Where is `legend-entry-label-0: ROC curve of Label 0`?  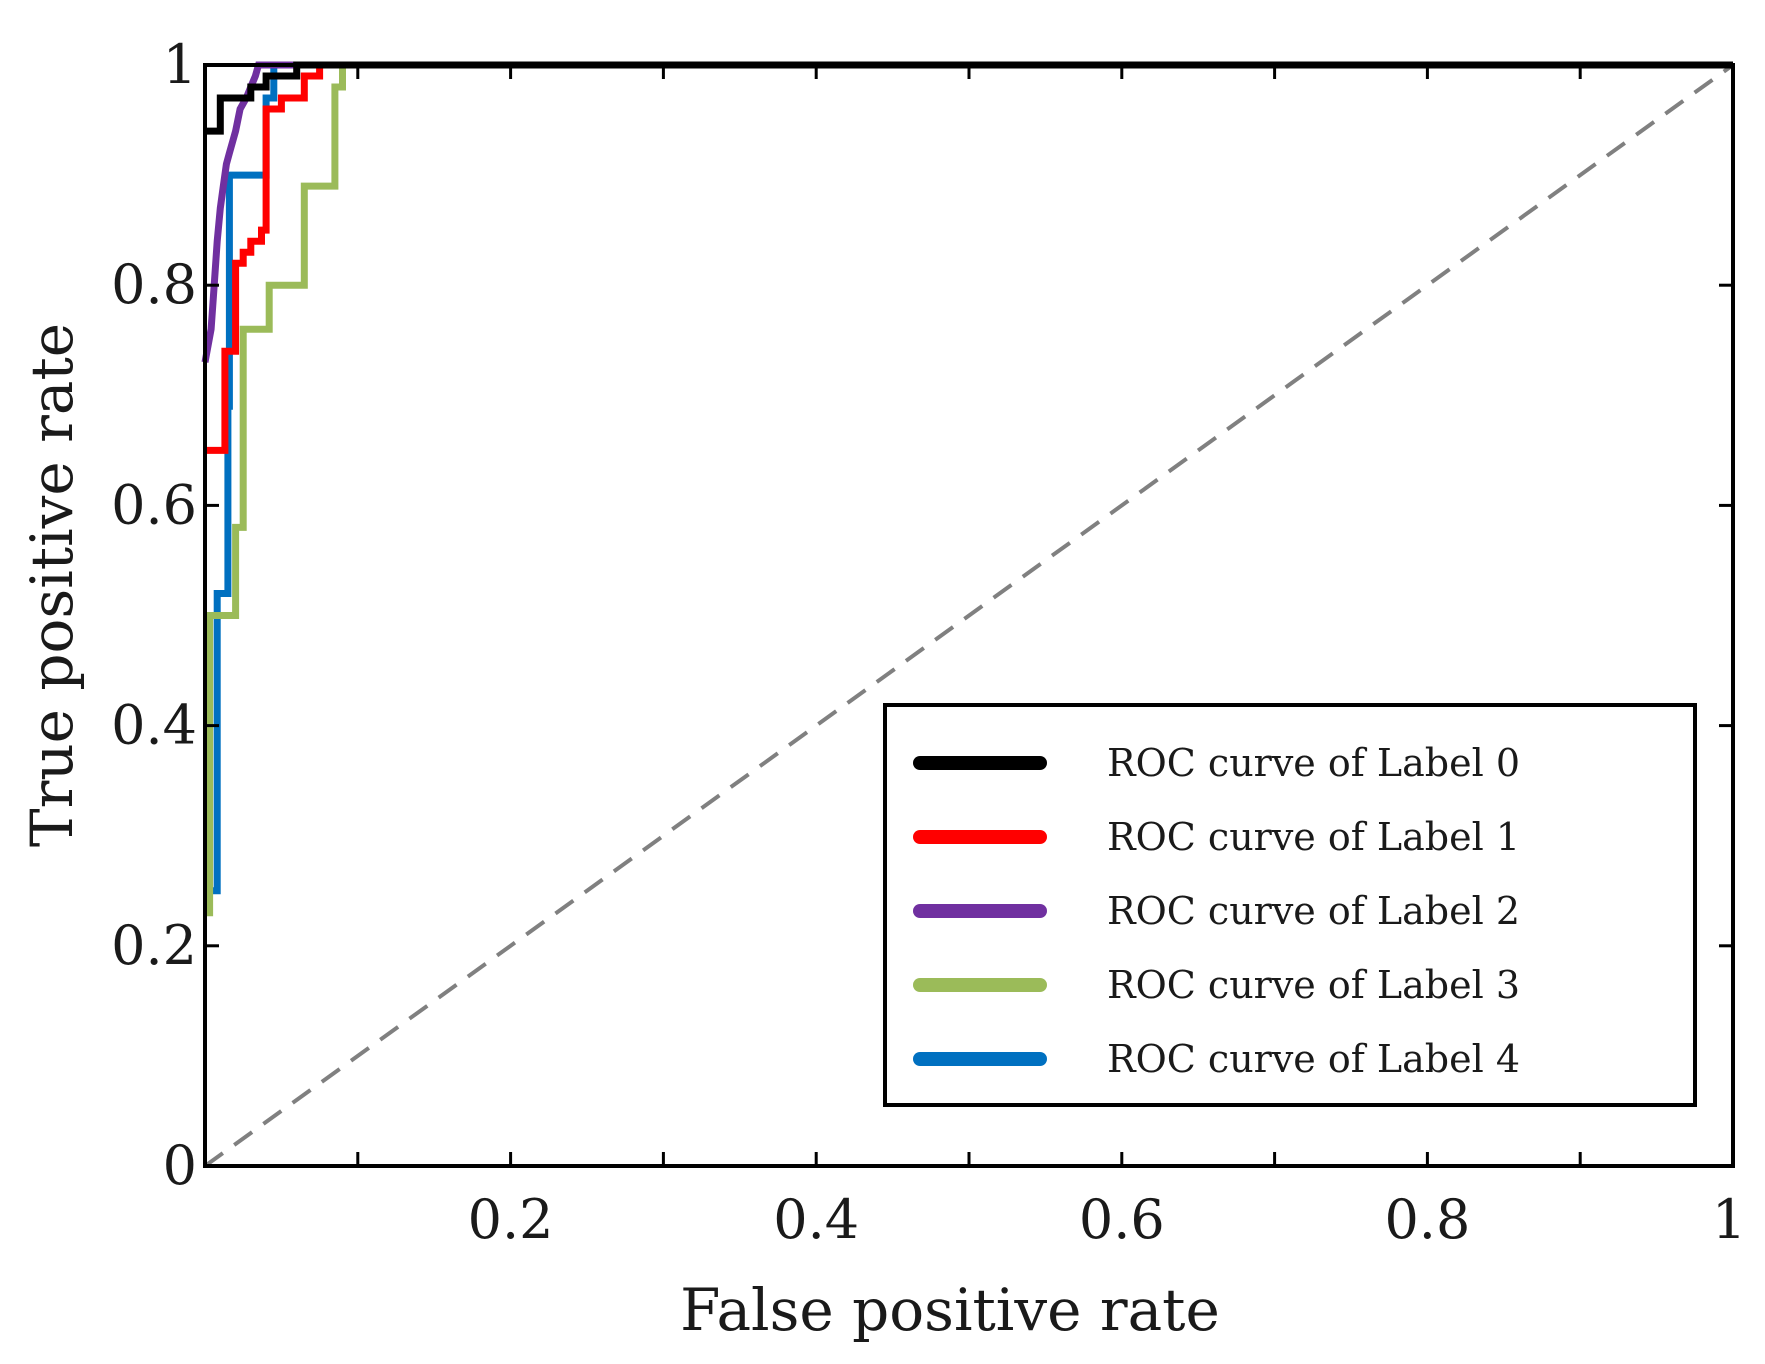
legend-entry-label-0: ROC curve of Label 0 is located at coordinates (1313, 763).